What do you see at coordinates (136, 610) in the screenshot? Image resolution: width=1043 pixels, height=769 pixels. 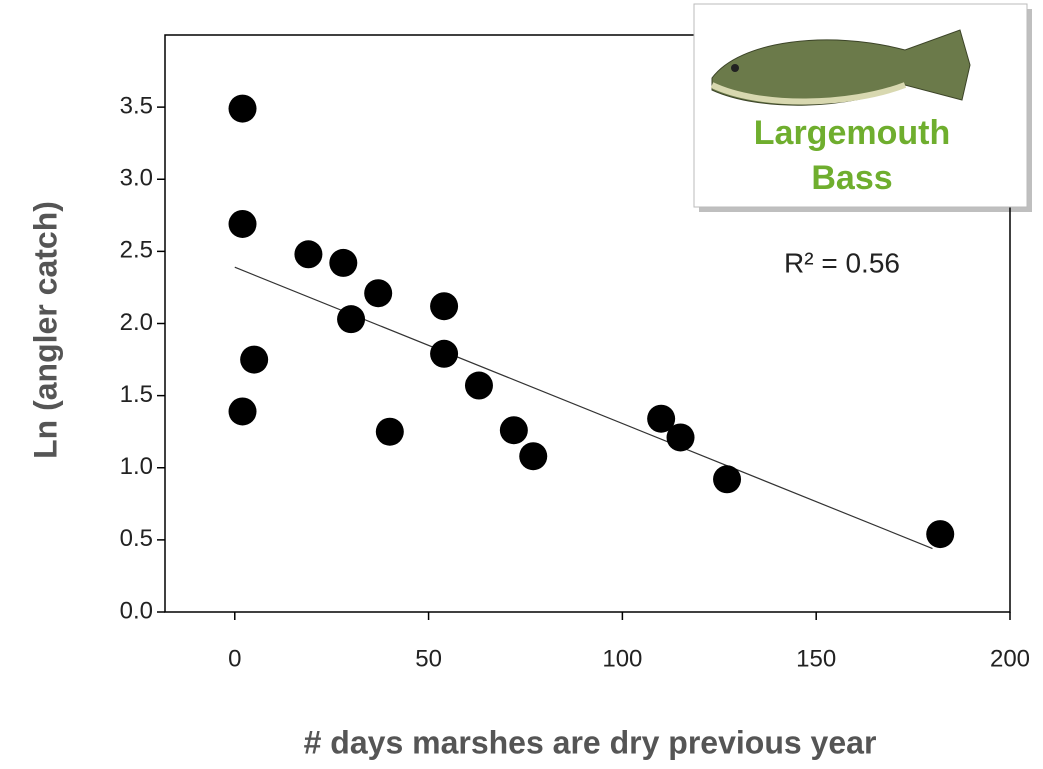 I see `y-tick-label: 0.0` at bounding box center [136, 610].